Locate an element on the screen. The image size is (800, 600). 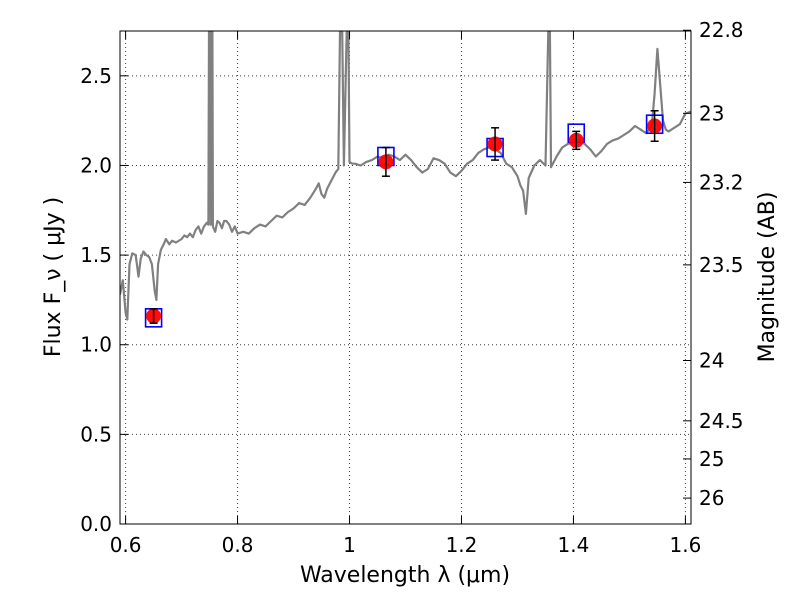
right-tick-label: 25 is located at coordinates (711, 459).